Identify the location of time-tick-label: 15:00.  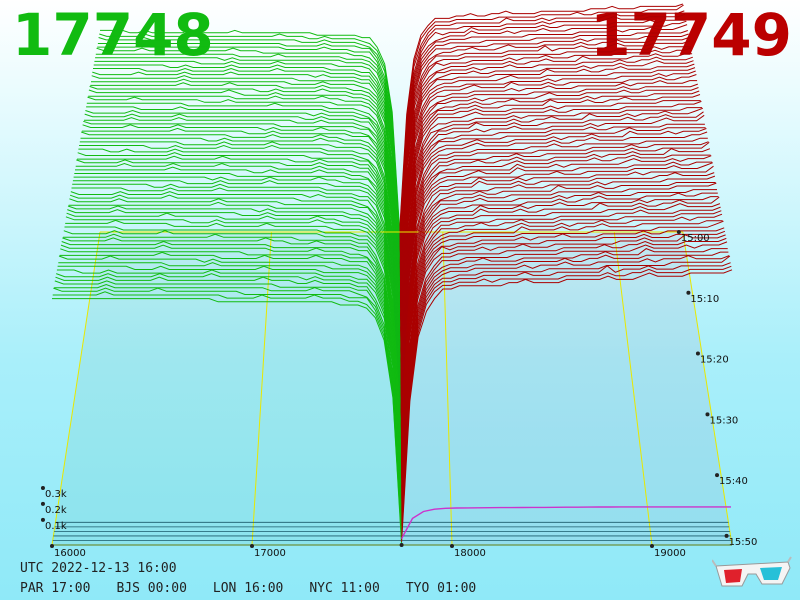
(695, 238).